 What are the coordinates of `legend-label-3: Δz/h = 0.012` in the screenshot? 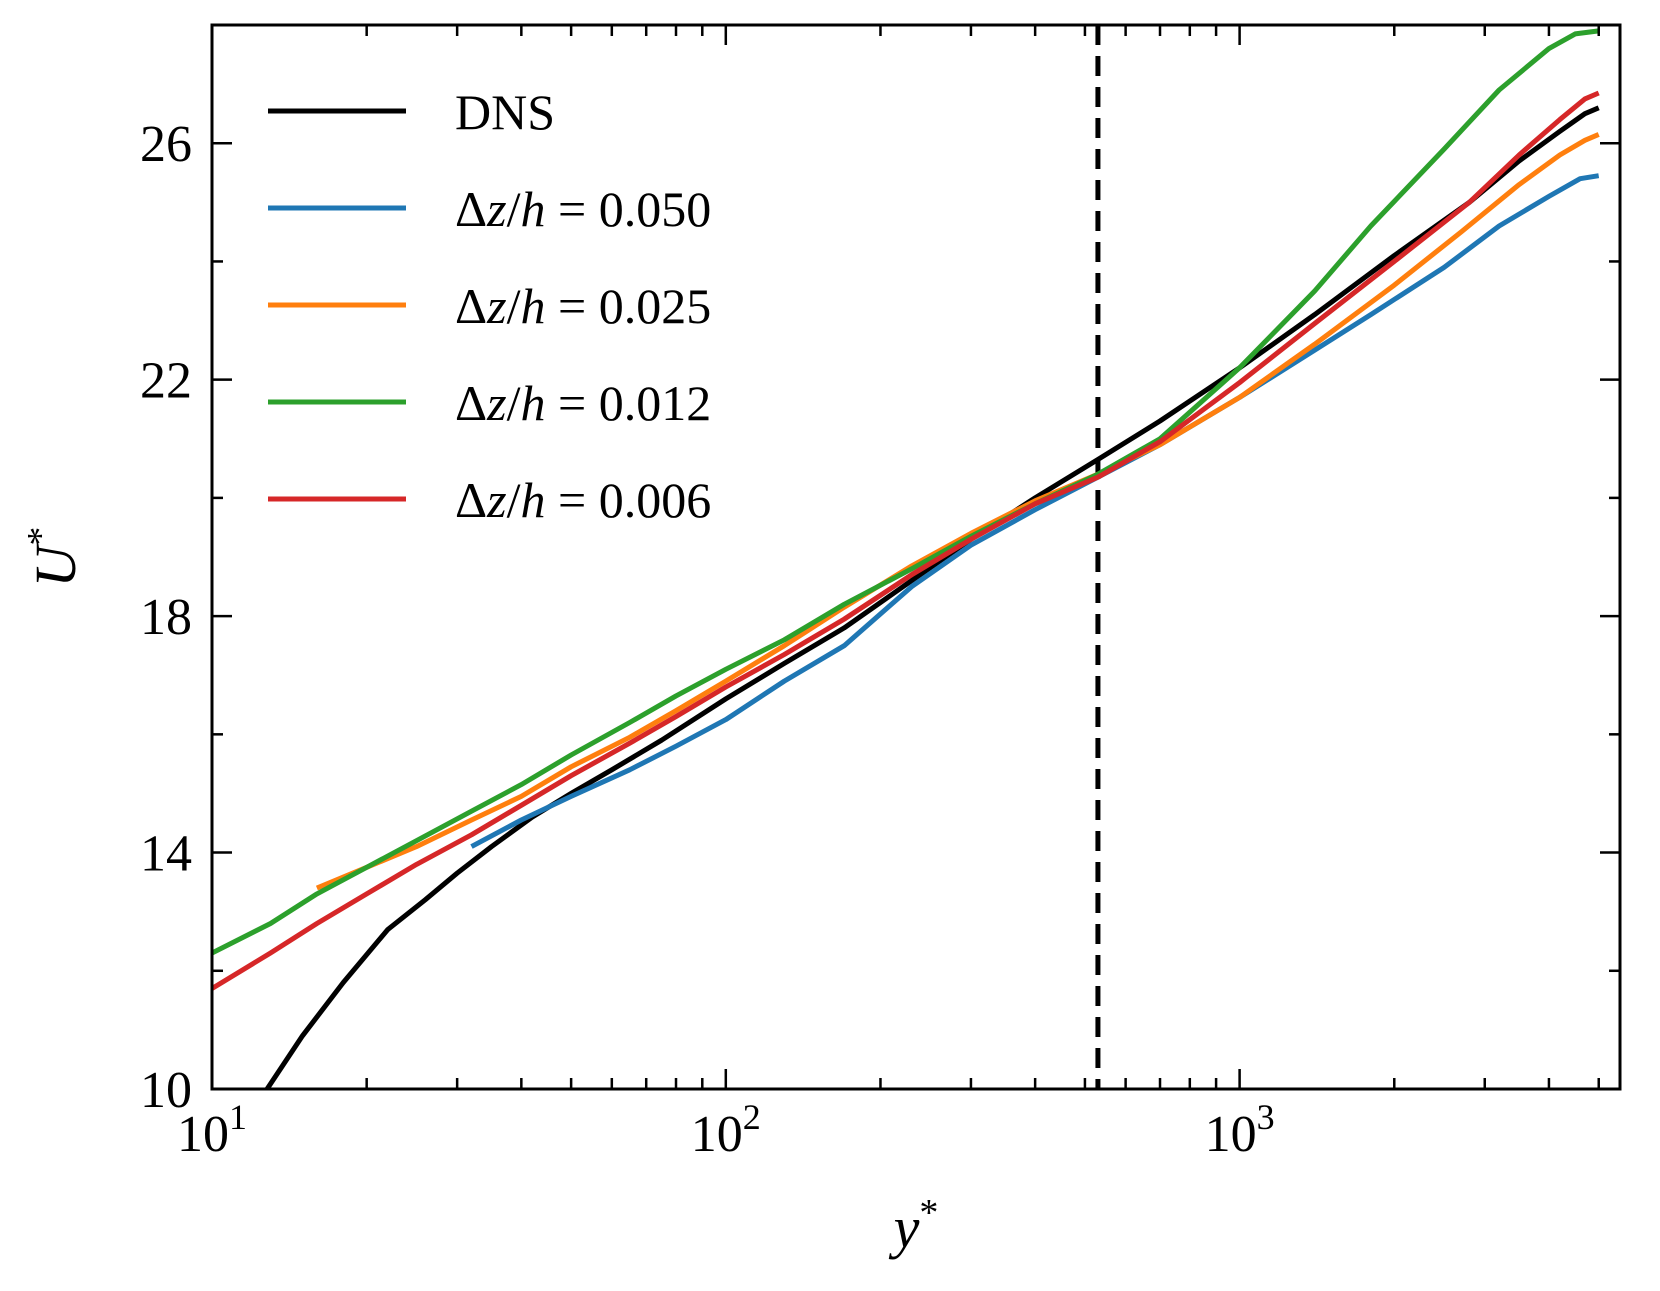 It's located at (583, 403).